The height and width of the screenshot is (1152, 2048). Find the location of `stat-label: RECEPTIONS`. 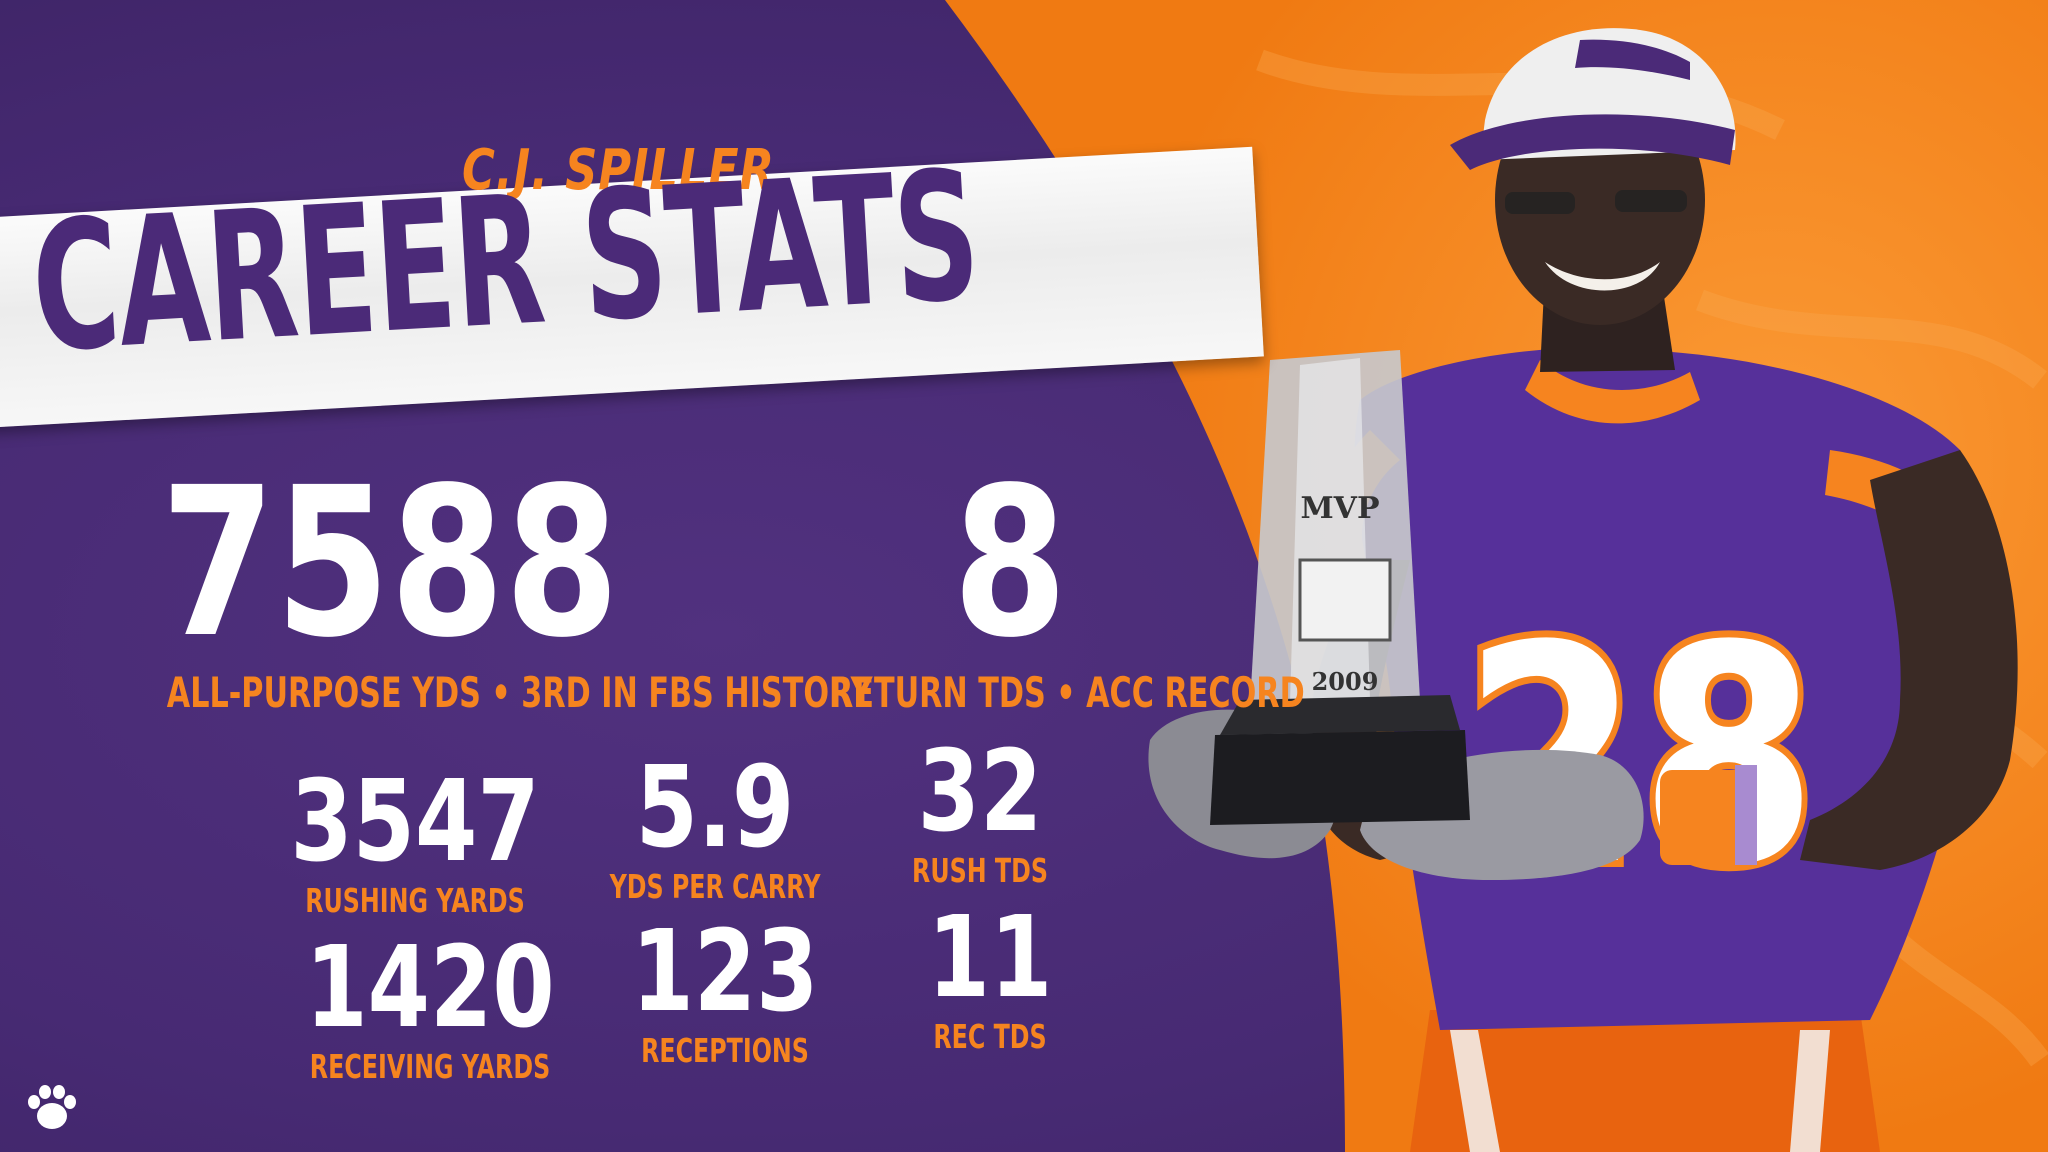

stat-label: RECEPTIONS is located at coordinates (725, 1050).